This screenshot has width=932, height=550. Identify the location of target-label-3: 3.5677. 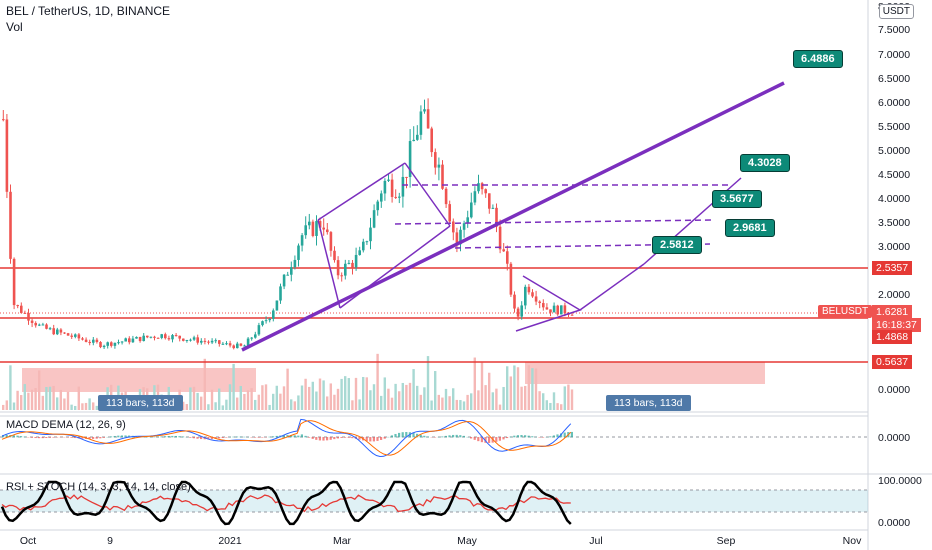
(737, 199).